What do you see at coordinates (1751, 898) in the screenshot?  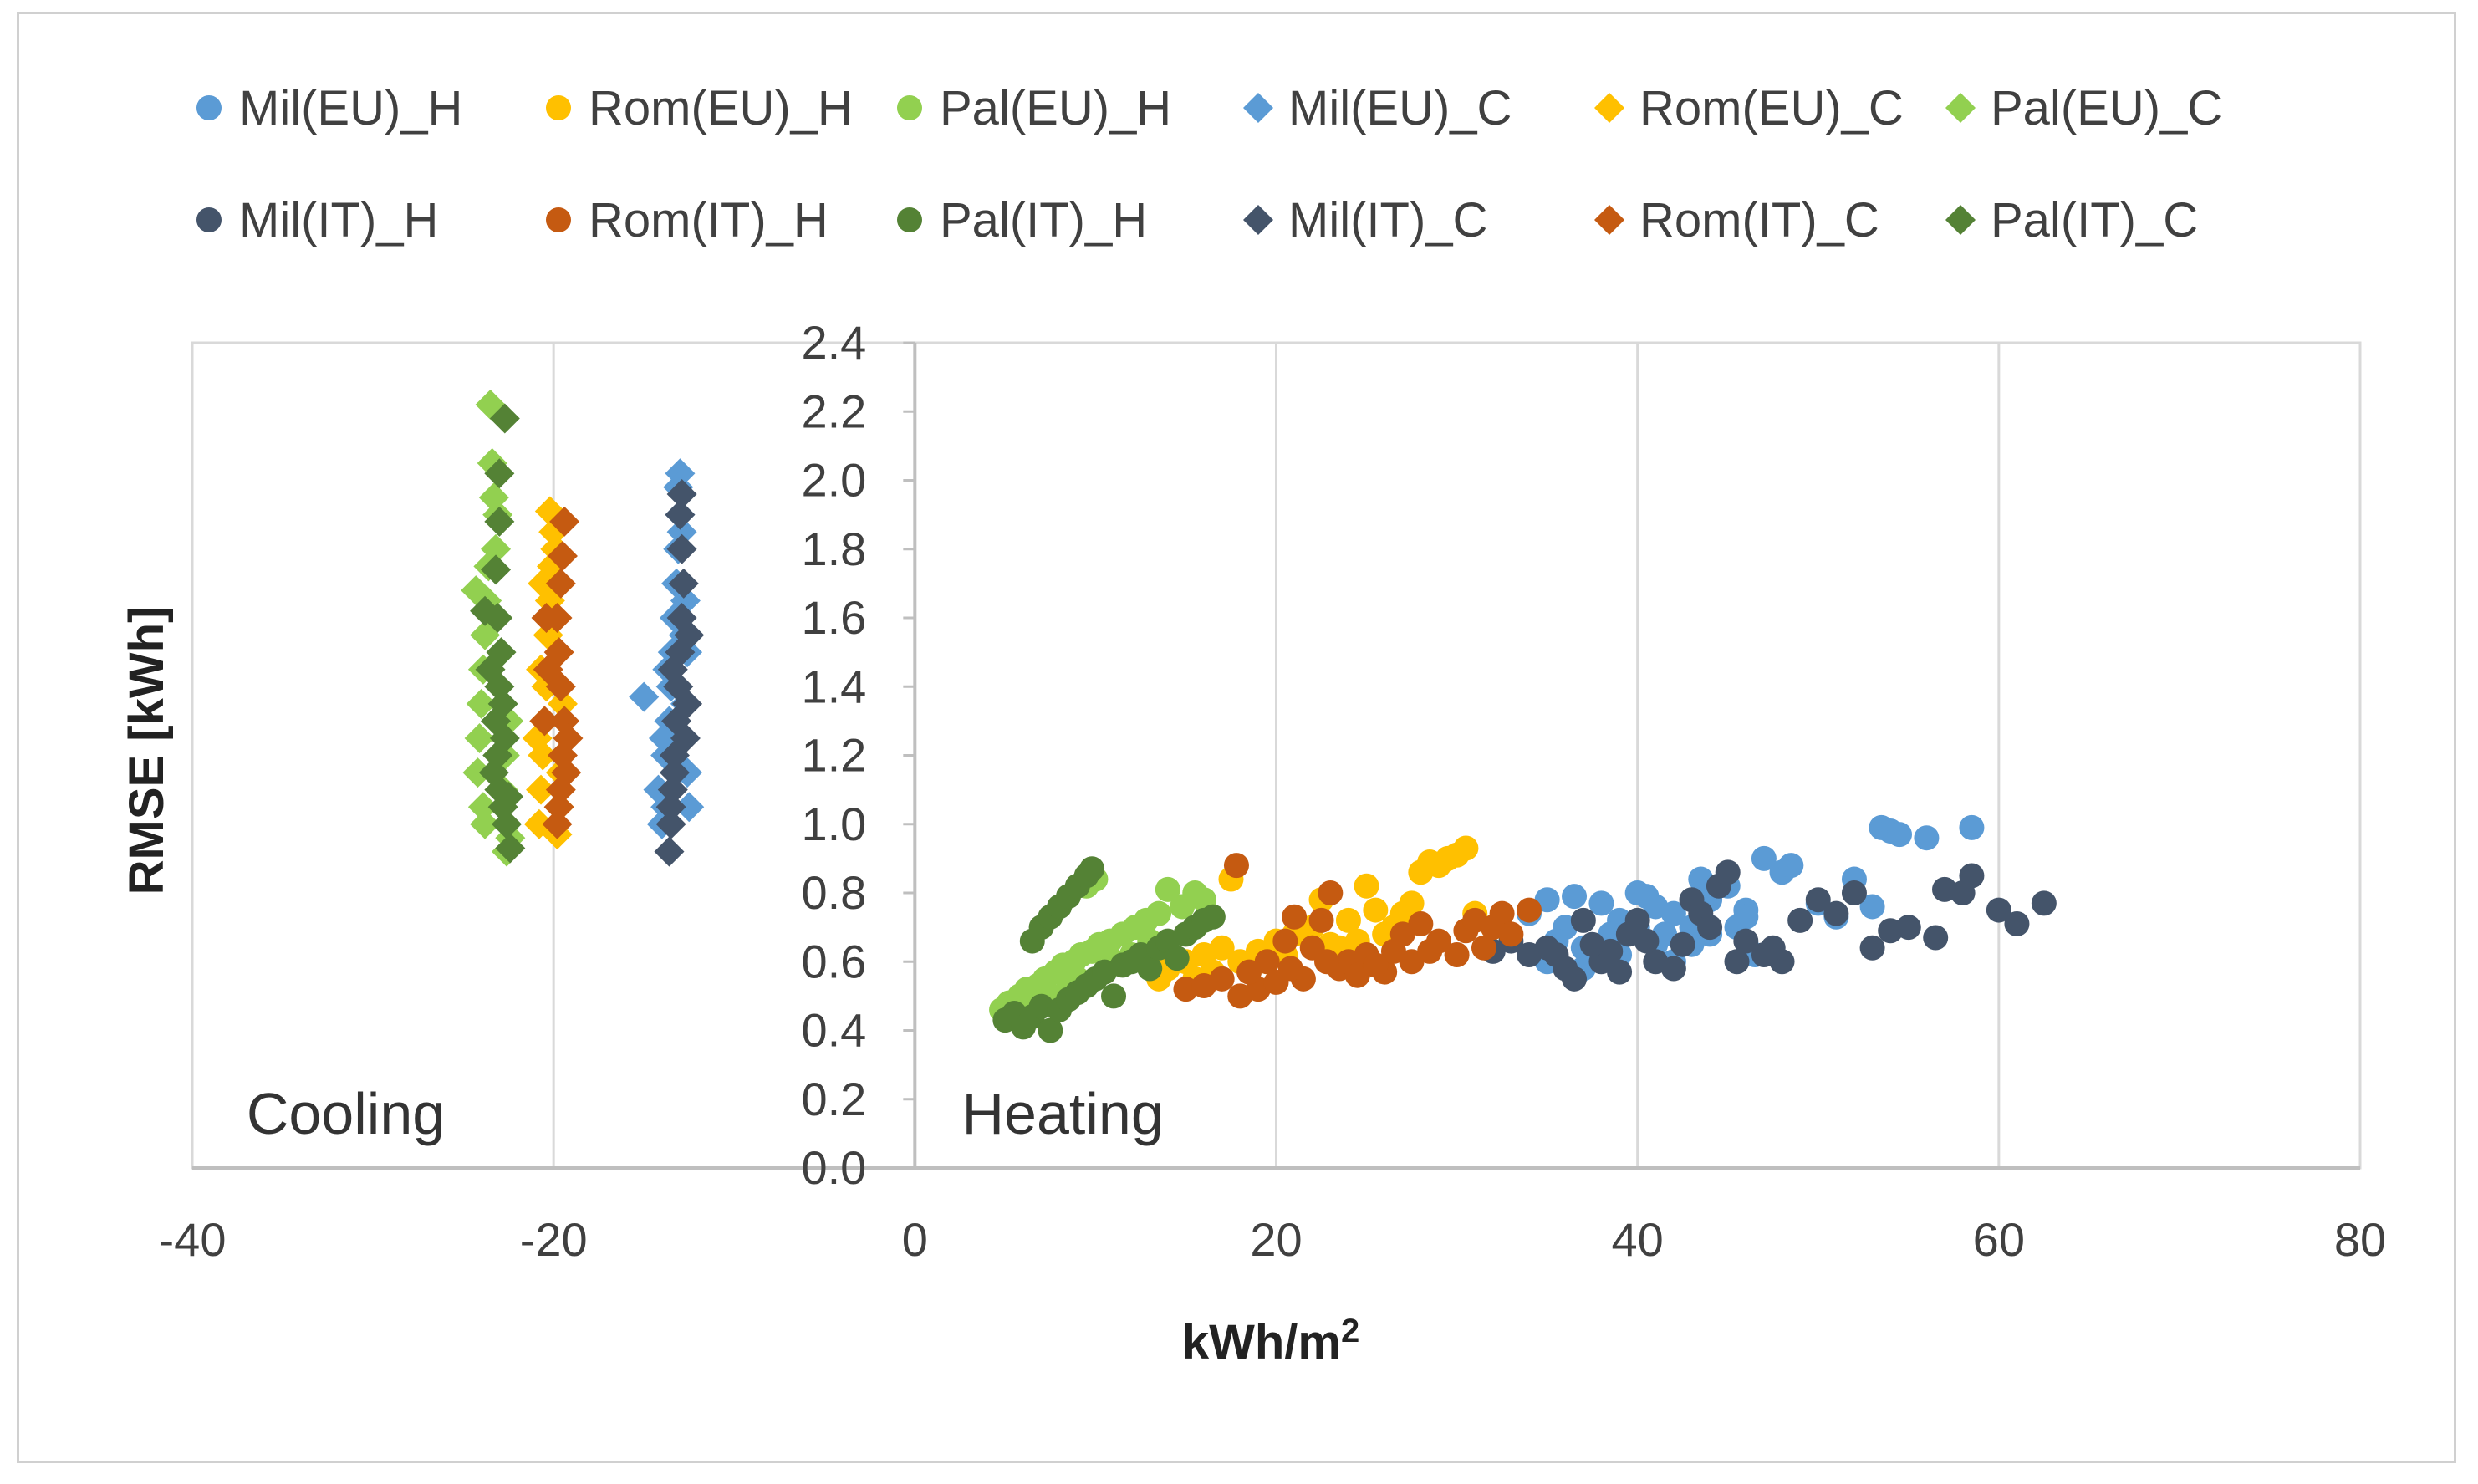 I see `series-Mil(EU)_H` at bounding box center [1751, 898].